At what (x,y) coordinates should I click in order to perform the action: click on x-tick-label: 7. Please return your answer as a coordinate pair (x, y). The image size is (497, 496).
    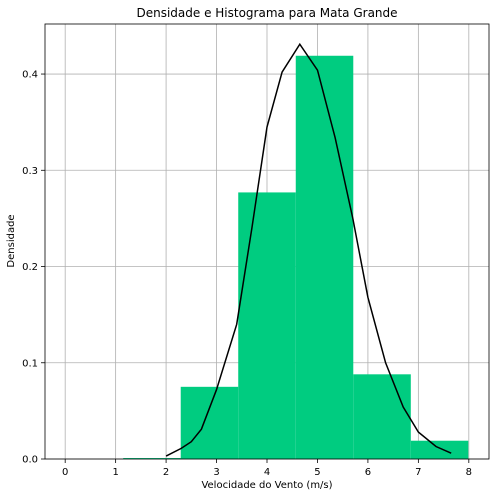
    Looking at the image, I should click on (418, 472).